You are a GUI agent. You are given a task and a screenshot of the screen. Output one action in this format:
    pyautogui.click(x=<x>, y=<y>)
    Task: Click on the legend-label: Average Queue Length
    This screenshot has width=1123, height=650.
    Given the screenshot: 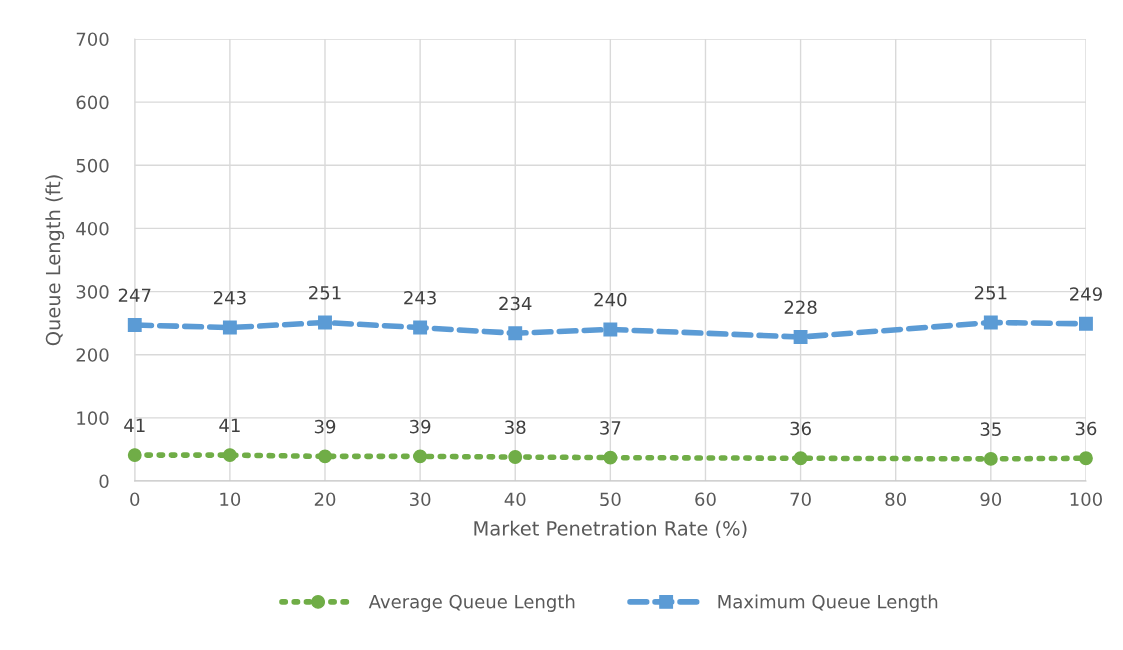 What is the action you would take?
    pyautogui.click(x=471, y=603)
    